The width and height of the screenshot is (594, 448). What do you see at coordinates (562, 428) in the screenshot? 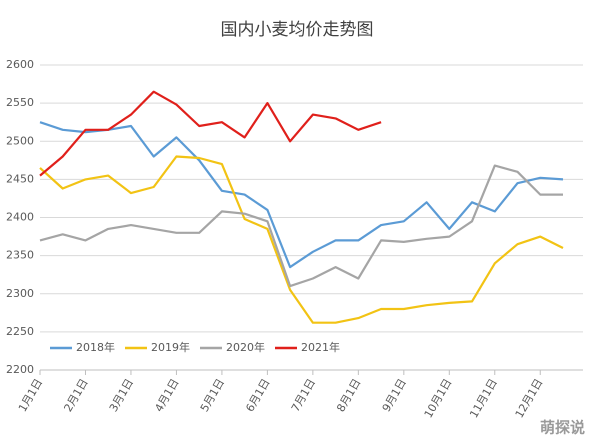
I see `watermark: 萌探说` at bounding box center [562, 428].